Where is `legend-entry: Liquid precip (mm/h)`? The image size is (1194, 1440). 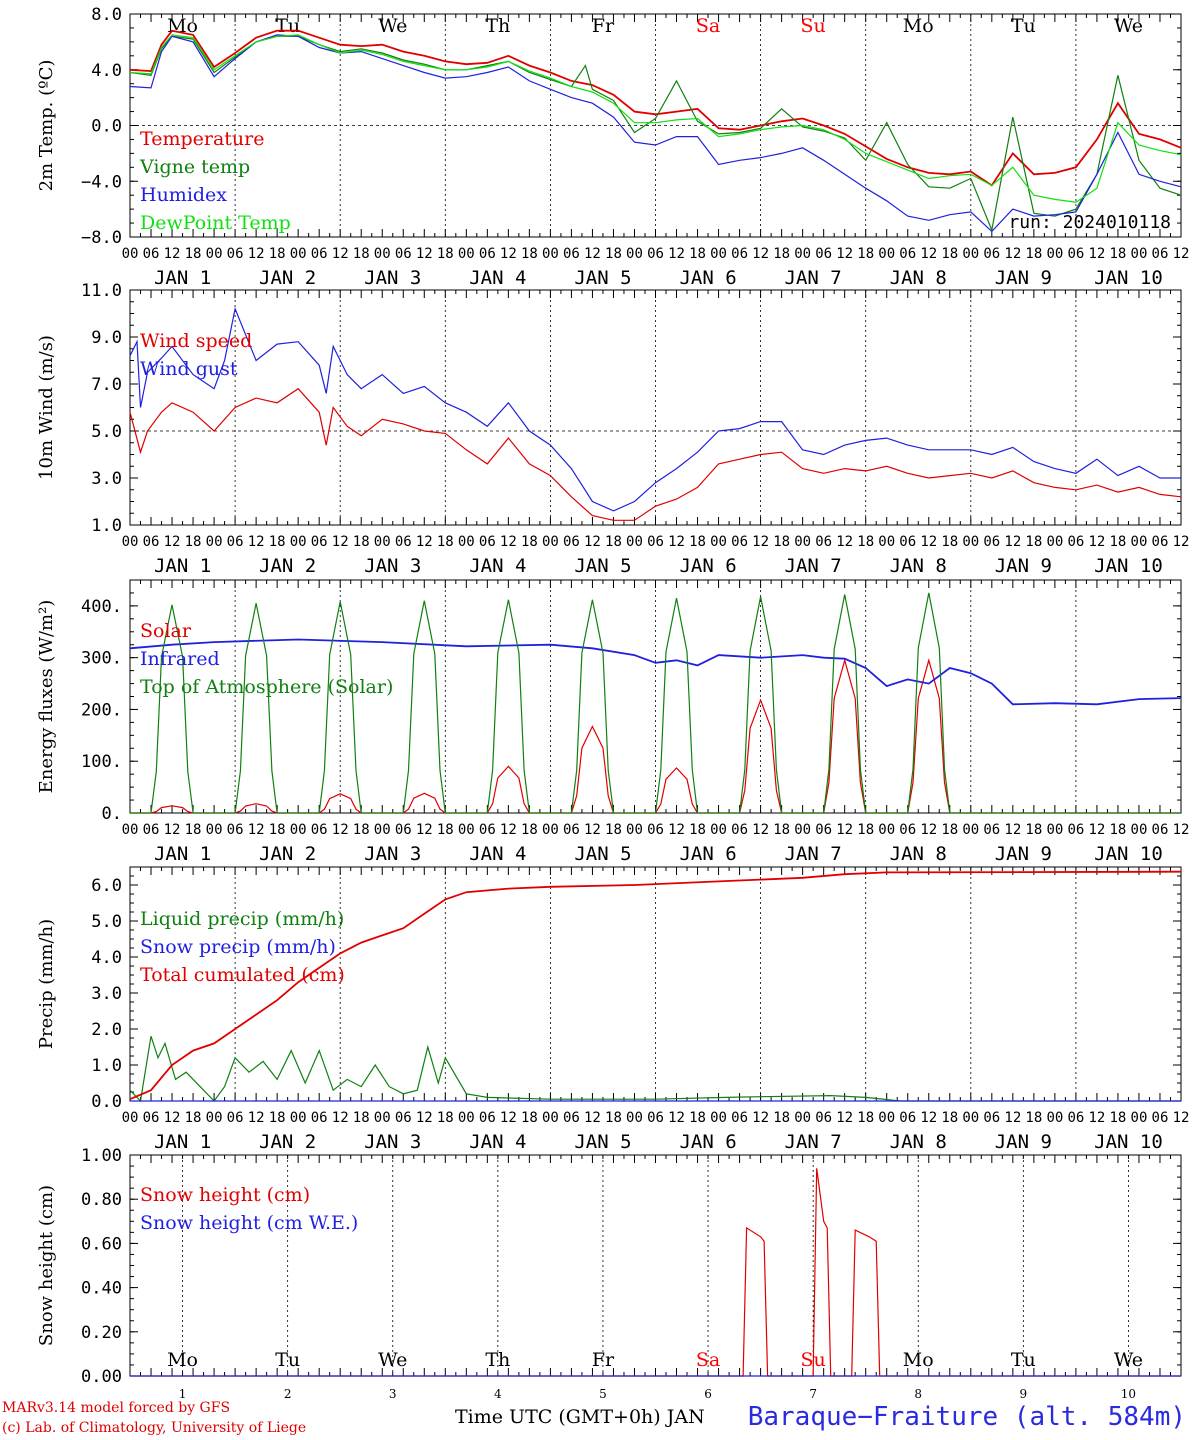
legend-entry: Liquid precip (mm/h) is located at coordinates (242, 919).